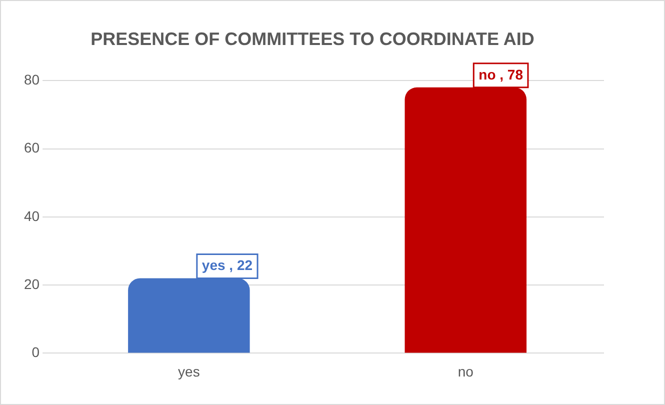  I want to click on y-tick-label: 0, so click(36, 352).